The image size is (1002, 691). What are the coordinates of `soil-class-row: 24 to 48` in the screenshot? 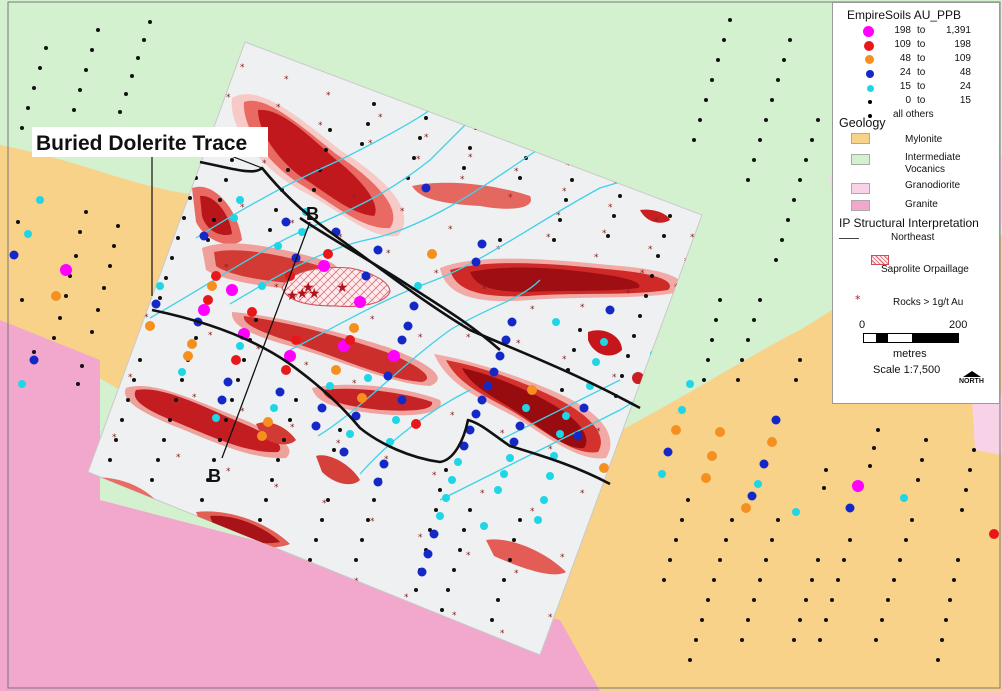 It's located at (917, 73).